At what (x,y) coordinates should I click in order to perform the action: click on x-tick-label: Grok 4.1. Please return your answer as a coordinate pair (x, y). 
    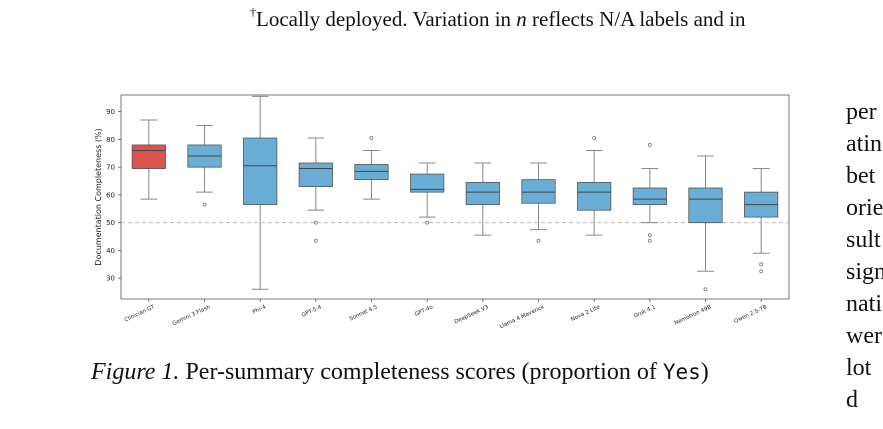
    Looking at the image, I should click on (645, 311).